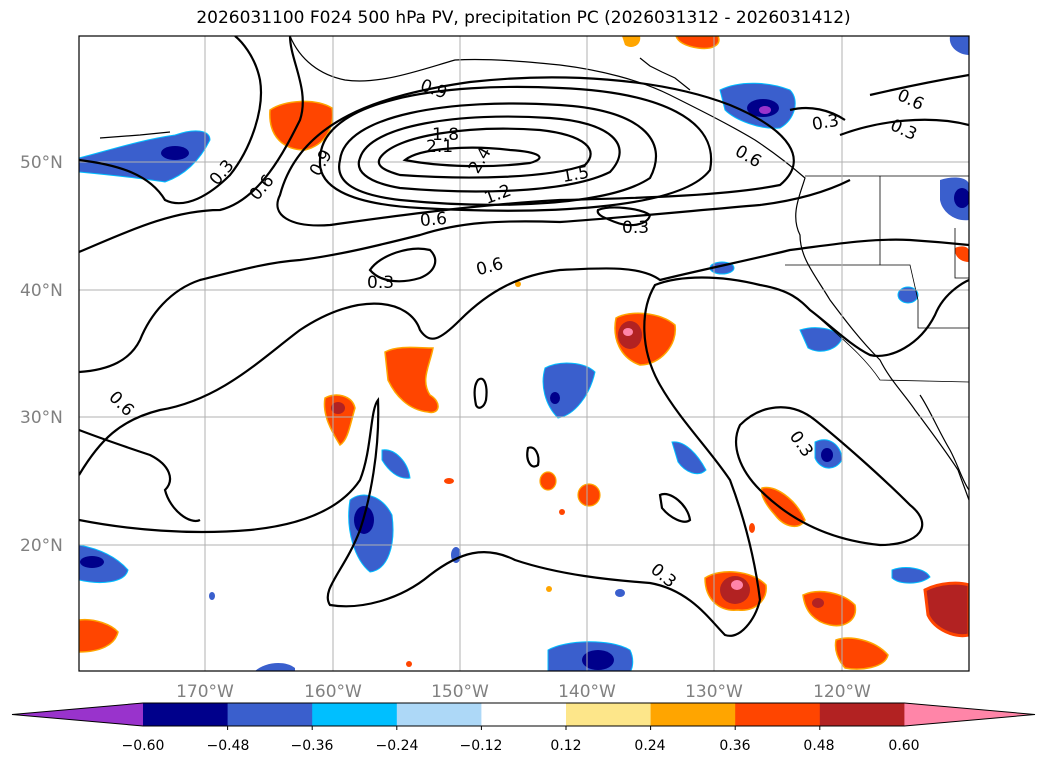  Describe the element at coordinates (587, 692) in the screenshot. I see `lon-label-140w: 140°W` at that location.